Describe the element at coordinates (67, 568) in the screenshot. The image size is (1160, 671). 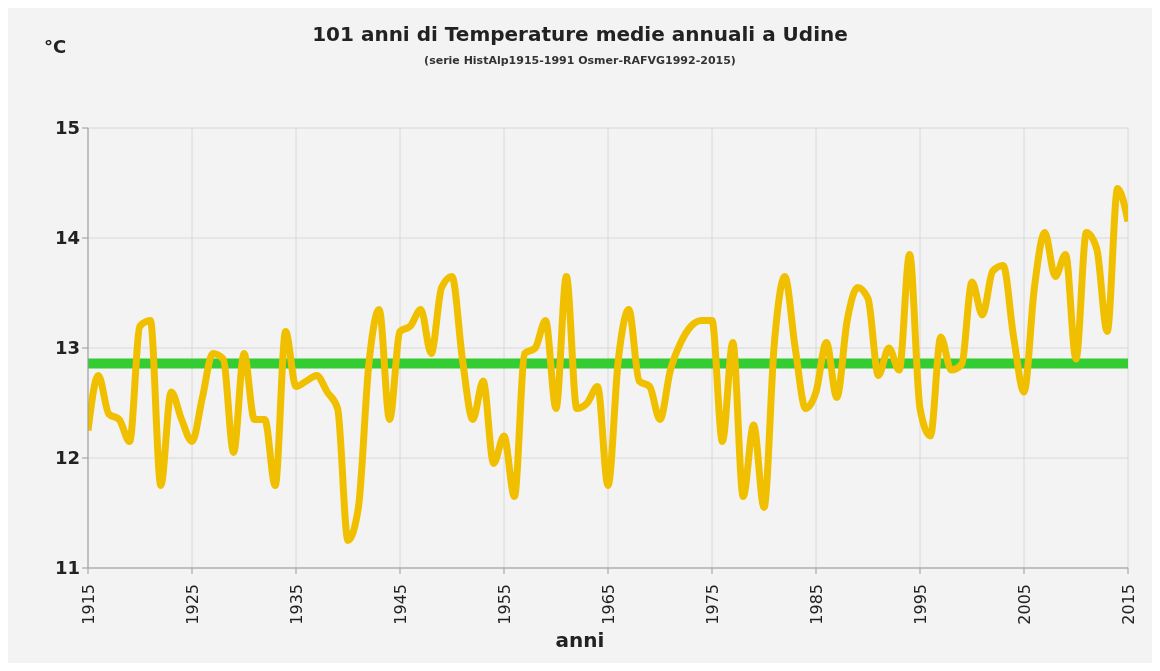
I see `y-tick-label: 11` at that location.